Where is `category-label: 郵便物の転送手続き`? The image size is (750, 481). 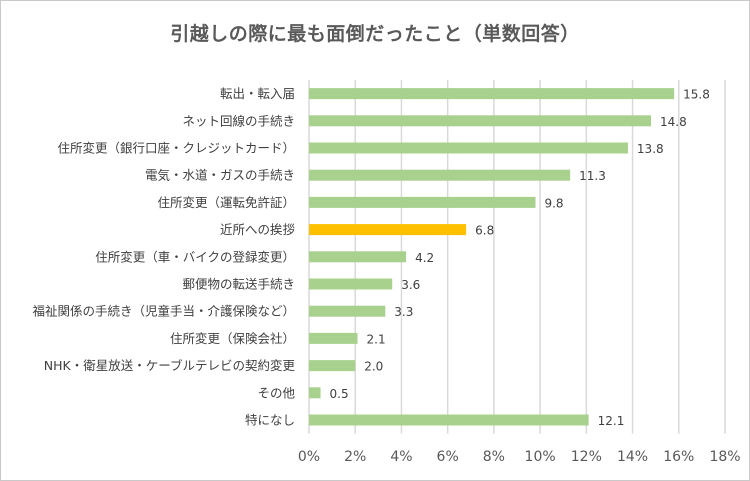
category-label: 郵便物の転送手続き is located at coordinates (238, 284).